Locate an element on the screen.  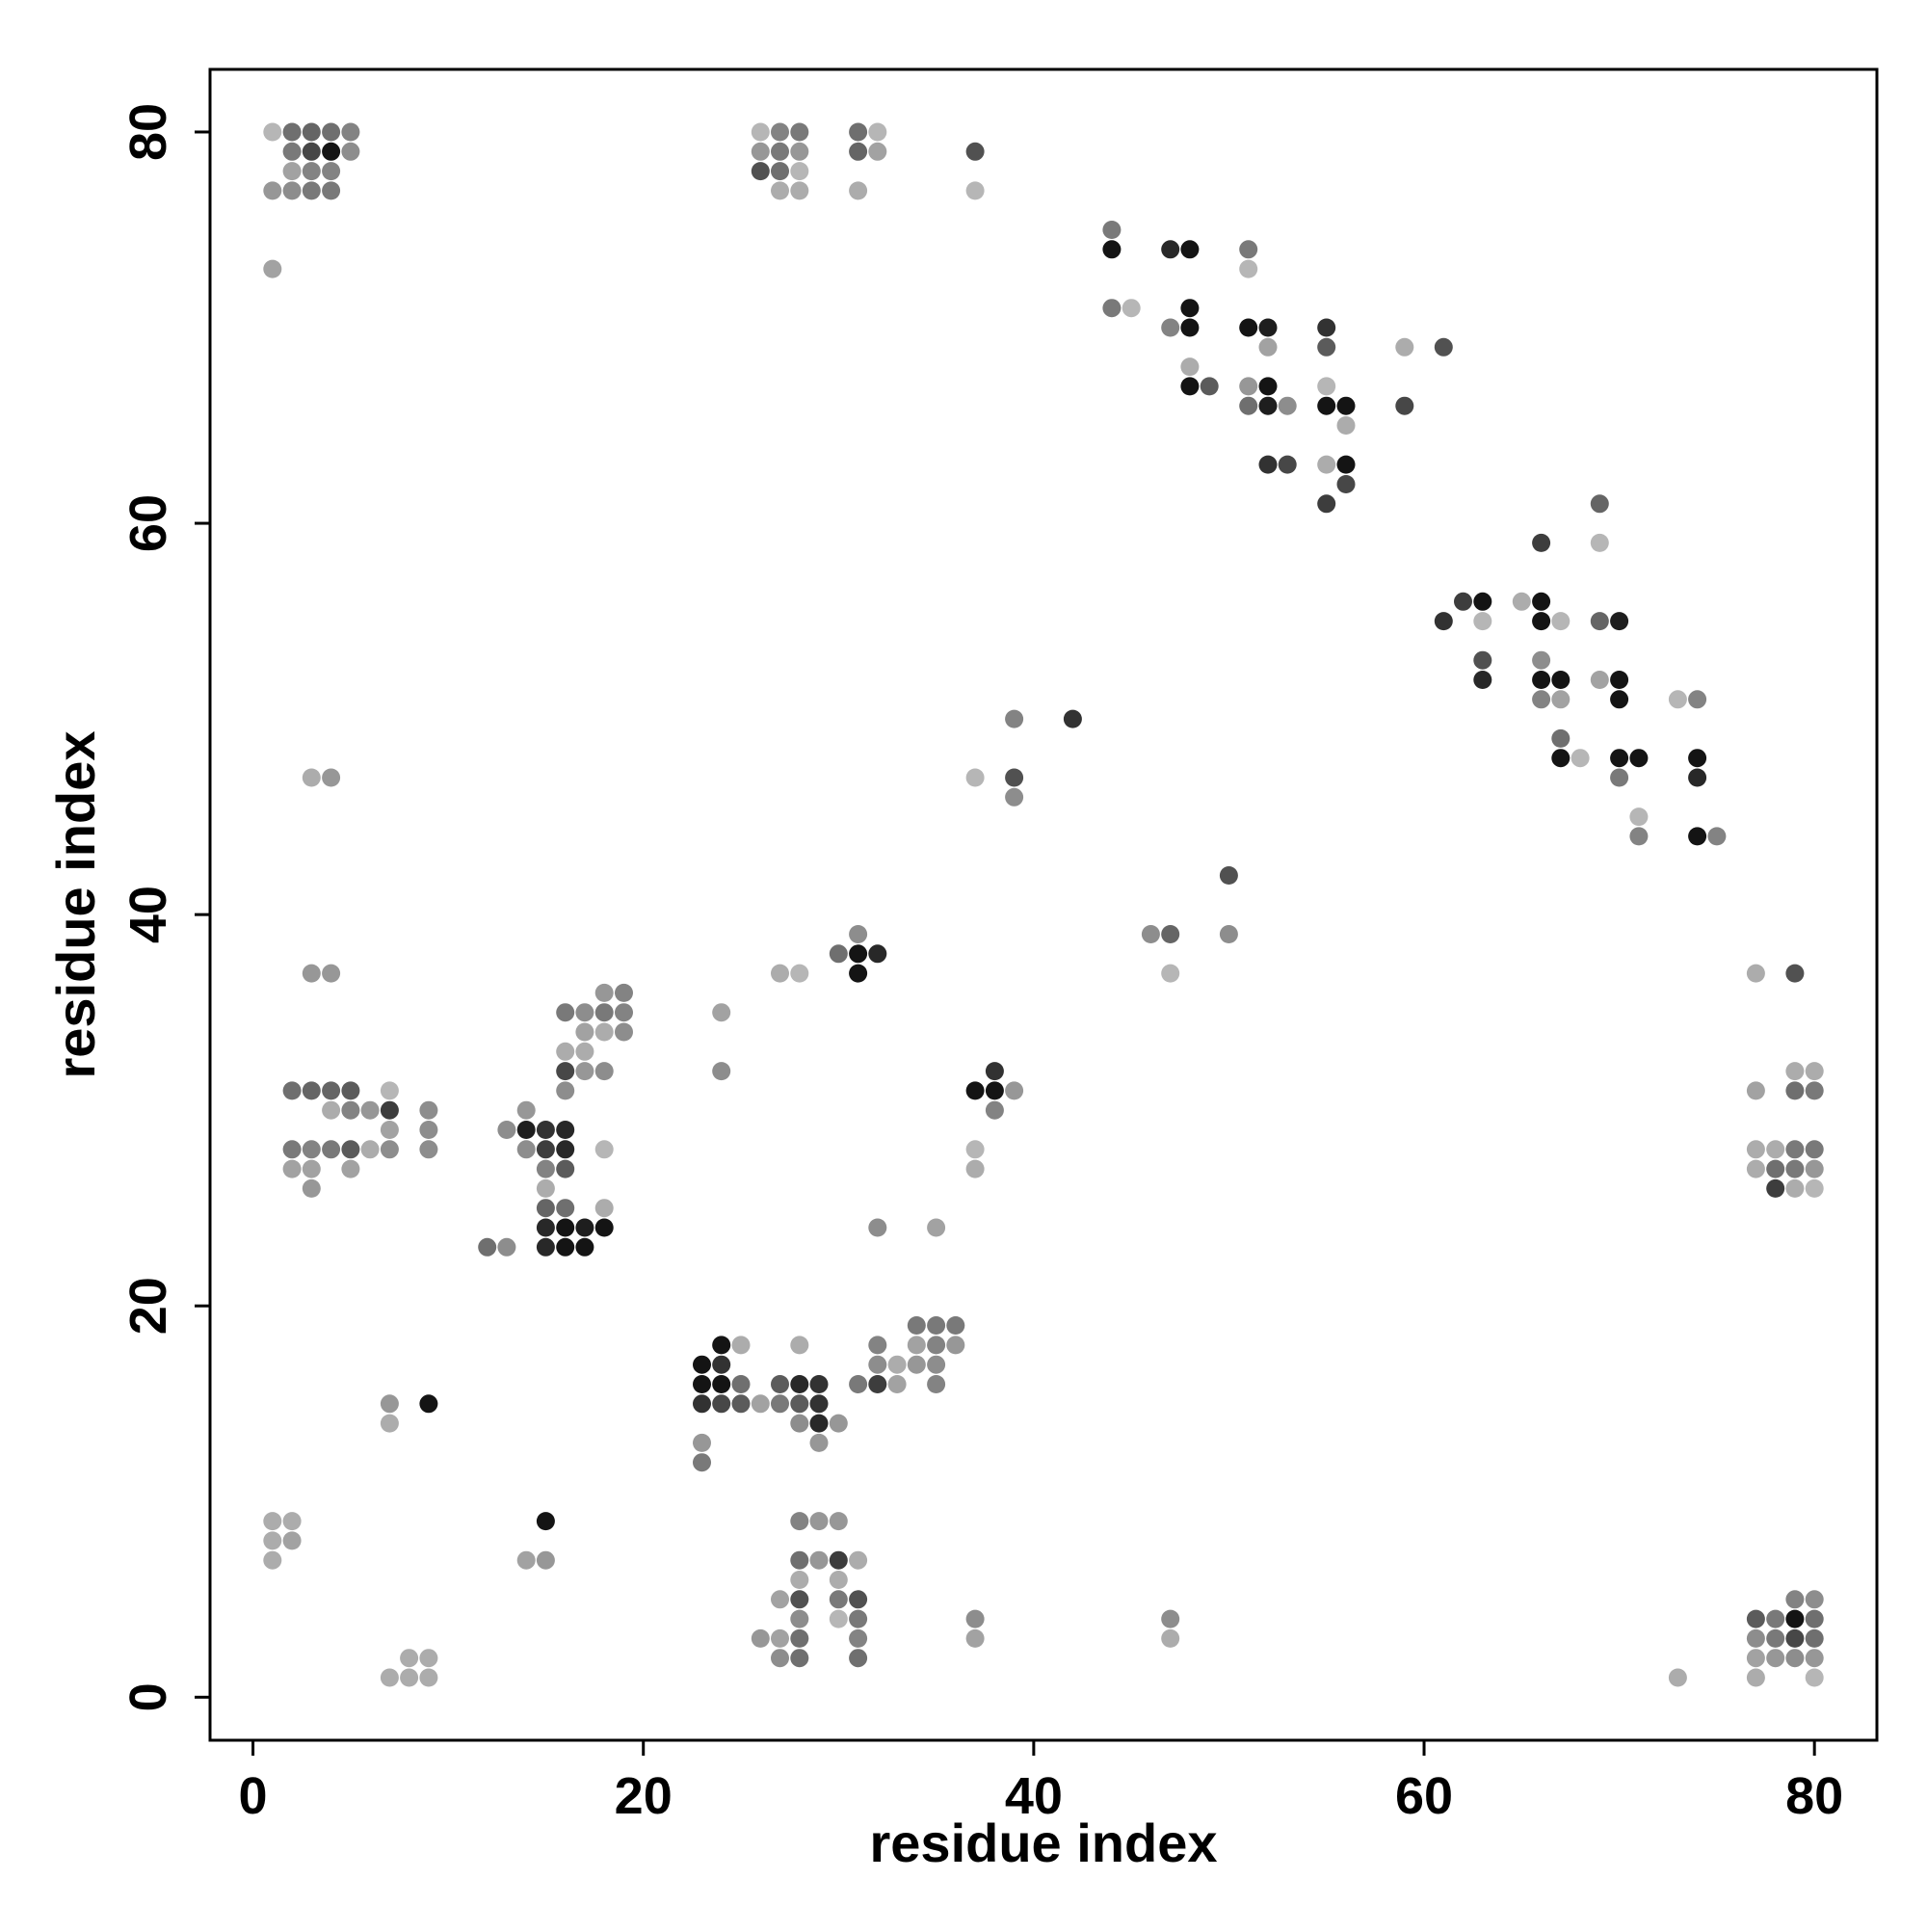
y-tick-label-60: 60 is located at coordinates (148, 523).